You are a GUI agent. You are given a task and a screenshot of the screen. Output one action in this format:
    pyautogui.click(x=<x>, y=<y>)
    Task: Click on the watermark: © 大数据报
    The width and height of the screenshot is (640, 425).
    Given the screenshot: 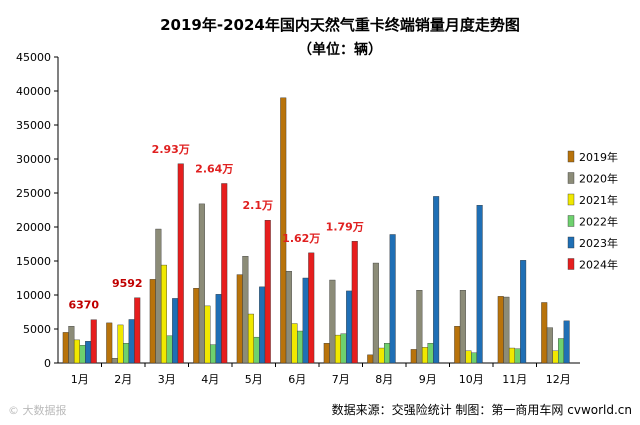 What is the action you would take?
    pyautogui.click(x=37, y=410)
    